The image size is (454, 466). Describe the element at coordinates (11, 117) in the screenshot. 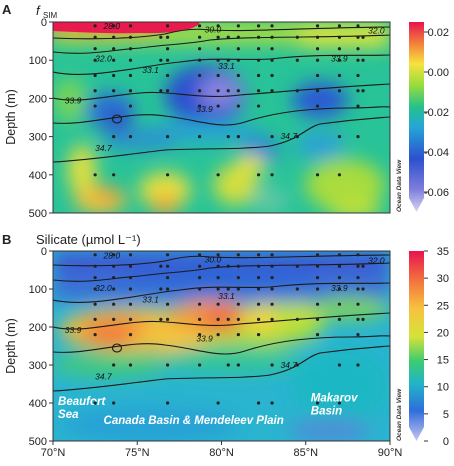

I see `fsim-depth-label: Depth (m)` at that location.